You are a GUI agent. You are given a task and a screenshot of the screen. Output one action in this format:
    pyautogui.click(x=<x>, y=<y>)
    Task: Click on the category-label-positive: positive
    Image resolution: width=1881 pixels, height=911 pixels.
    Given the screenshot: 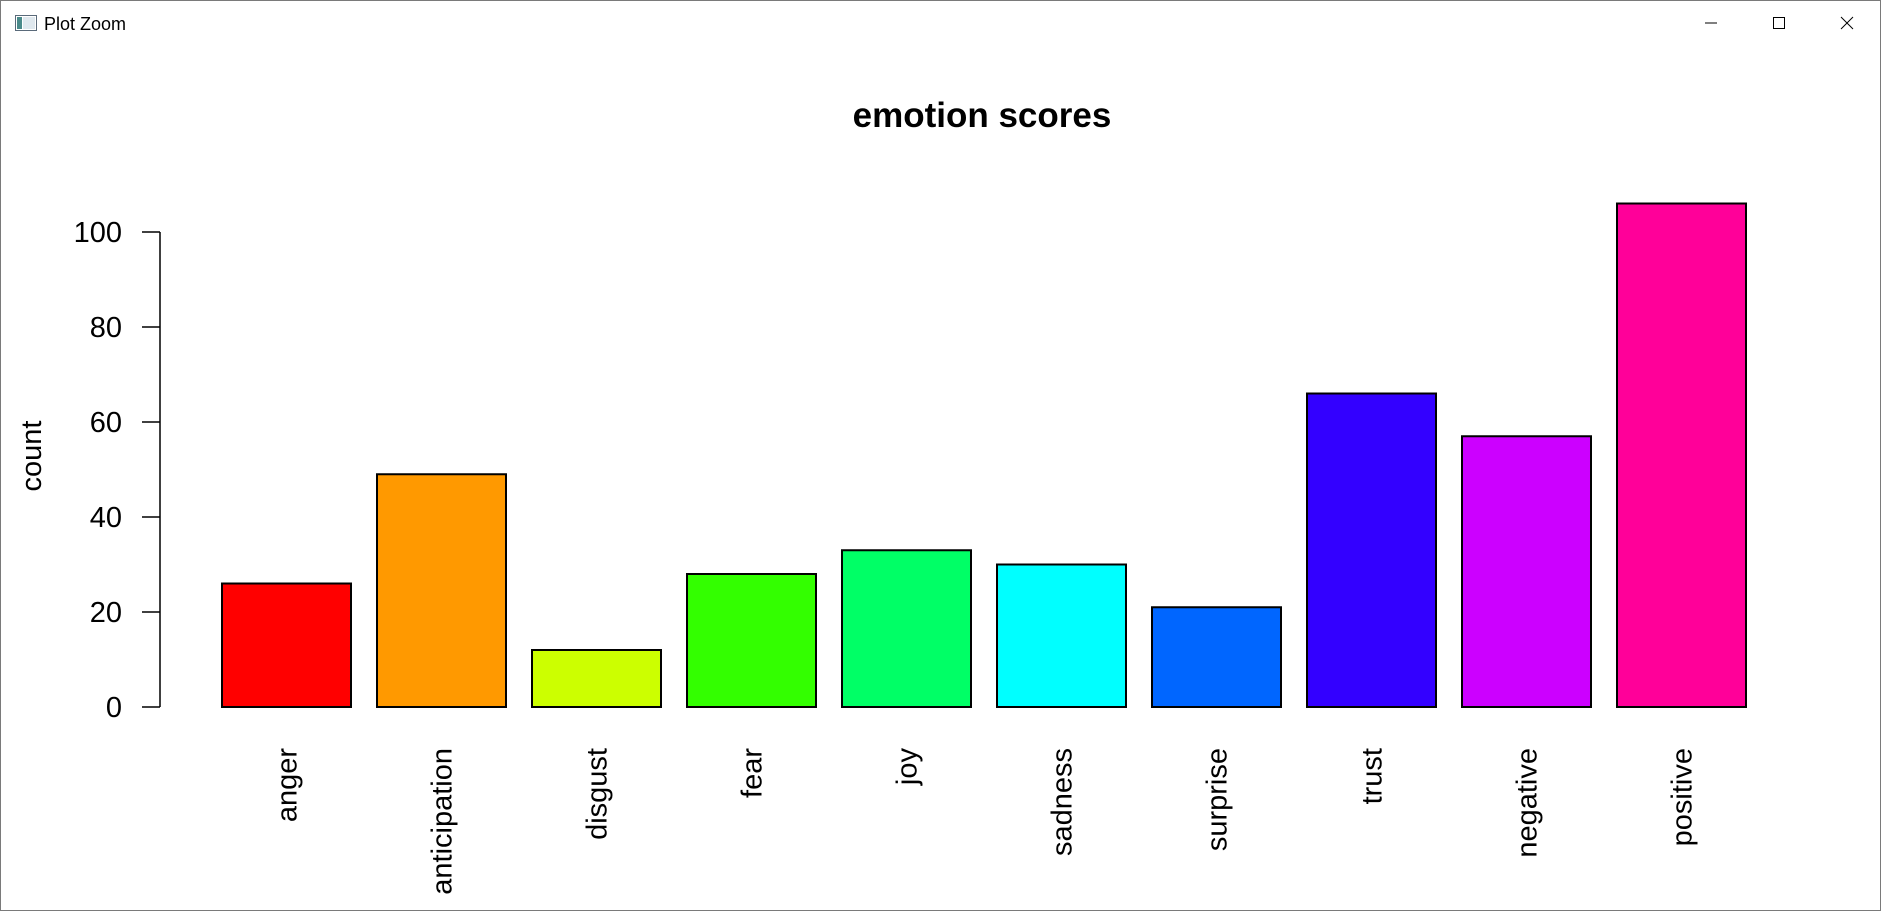 What is the action you would take?
    pyautogui.click(x=1683, y=797)
    